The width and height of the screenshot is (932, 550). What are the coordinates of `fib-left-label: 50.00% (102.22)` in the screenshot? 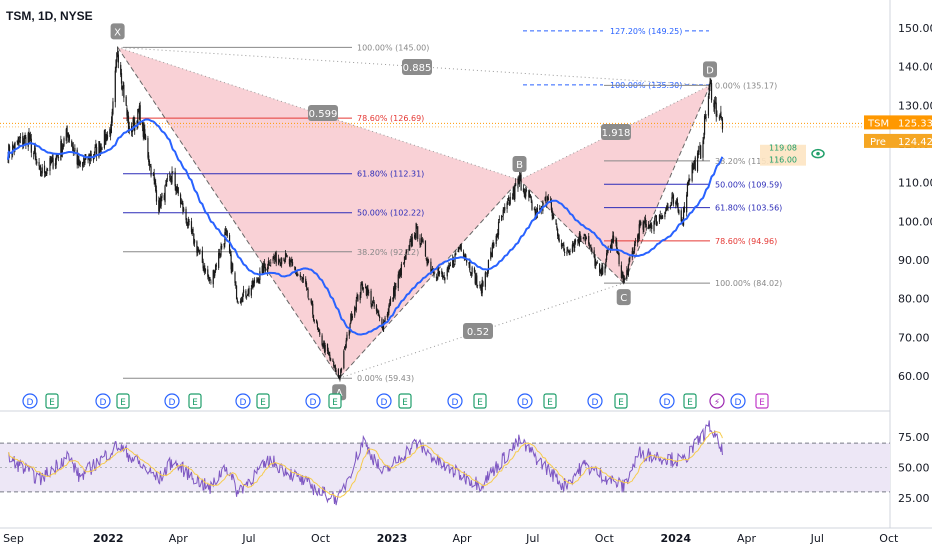 It's located at (390, 213).